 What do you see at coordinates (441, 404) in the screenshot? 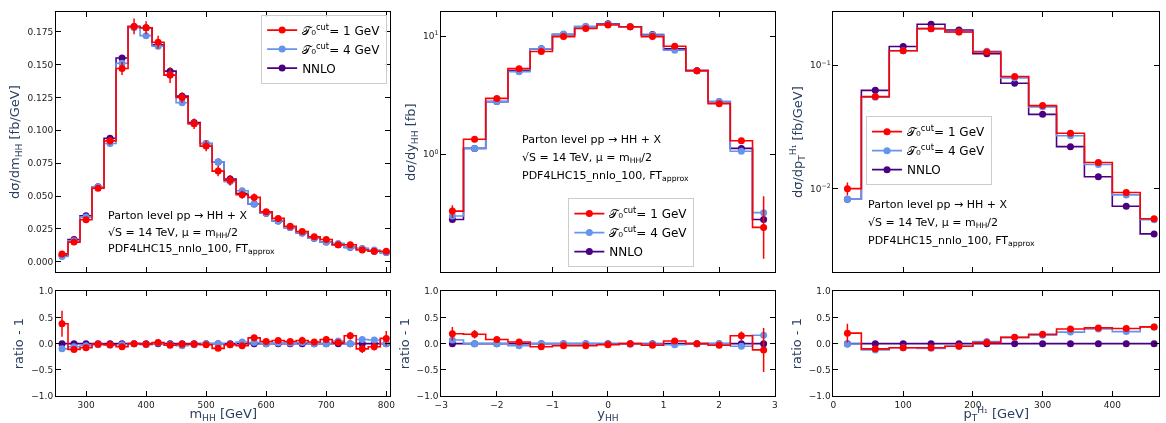
I see `x-tick-label: −3` at bounding box center [441, 404].